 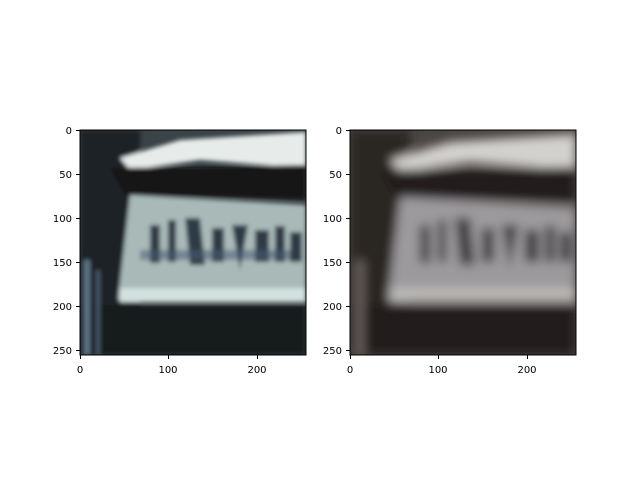 I want to click on right-bottom-dark, so click(x=463, y=330).